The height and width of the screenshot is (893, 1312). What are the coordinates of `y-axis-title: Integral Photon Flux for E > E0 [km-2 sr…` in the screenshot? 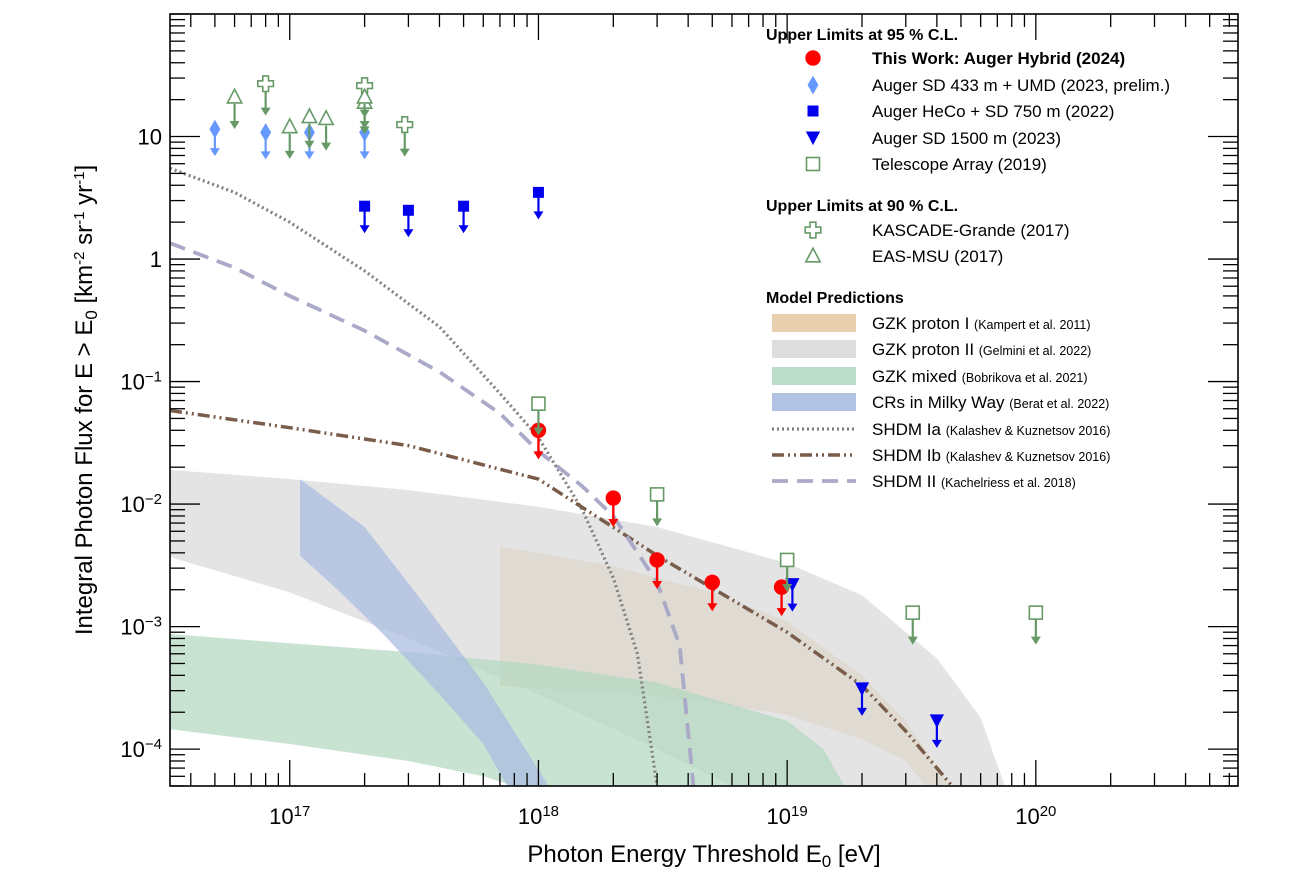 It's located at (86, 400).